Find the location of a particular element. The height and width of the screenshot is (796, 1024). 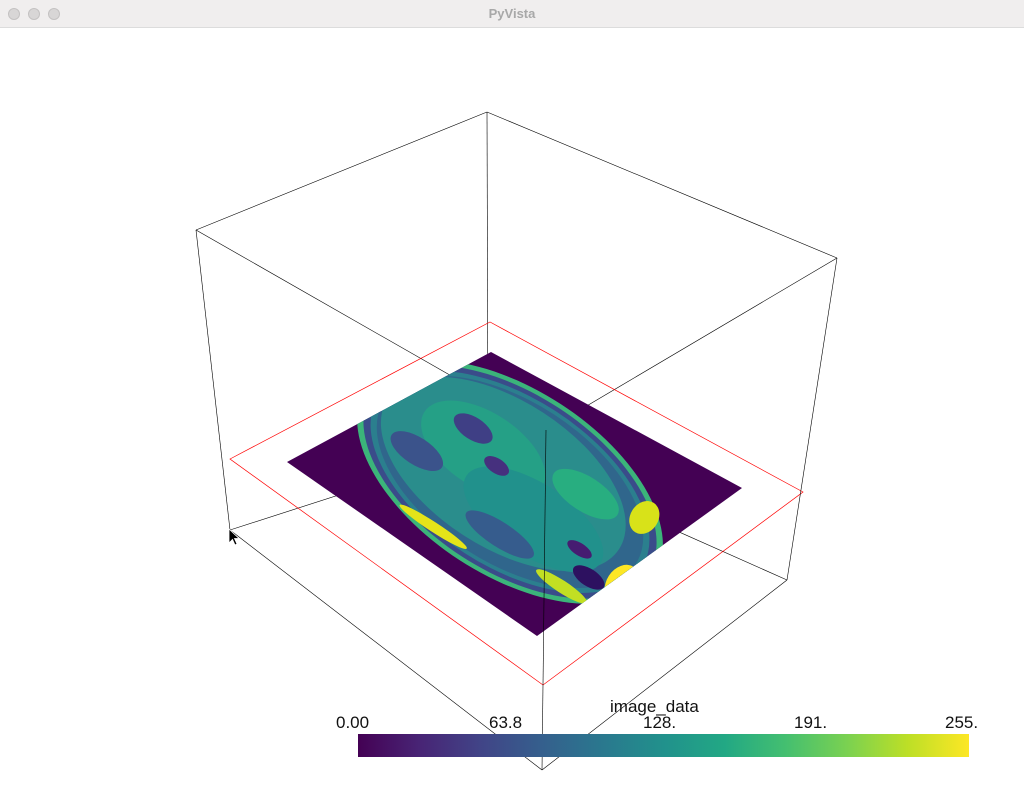

scalar-bar-tick-label: 255. is located at coordinates (962, 722).